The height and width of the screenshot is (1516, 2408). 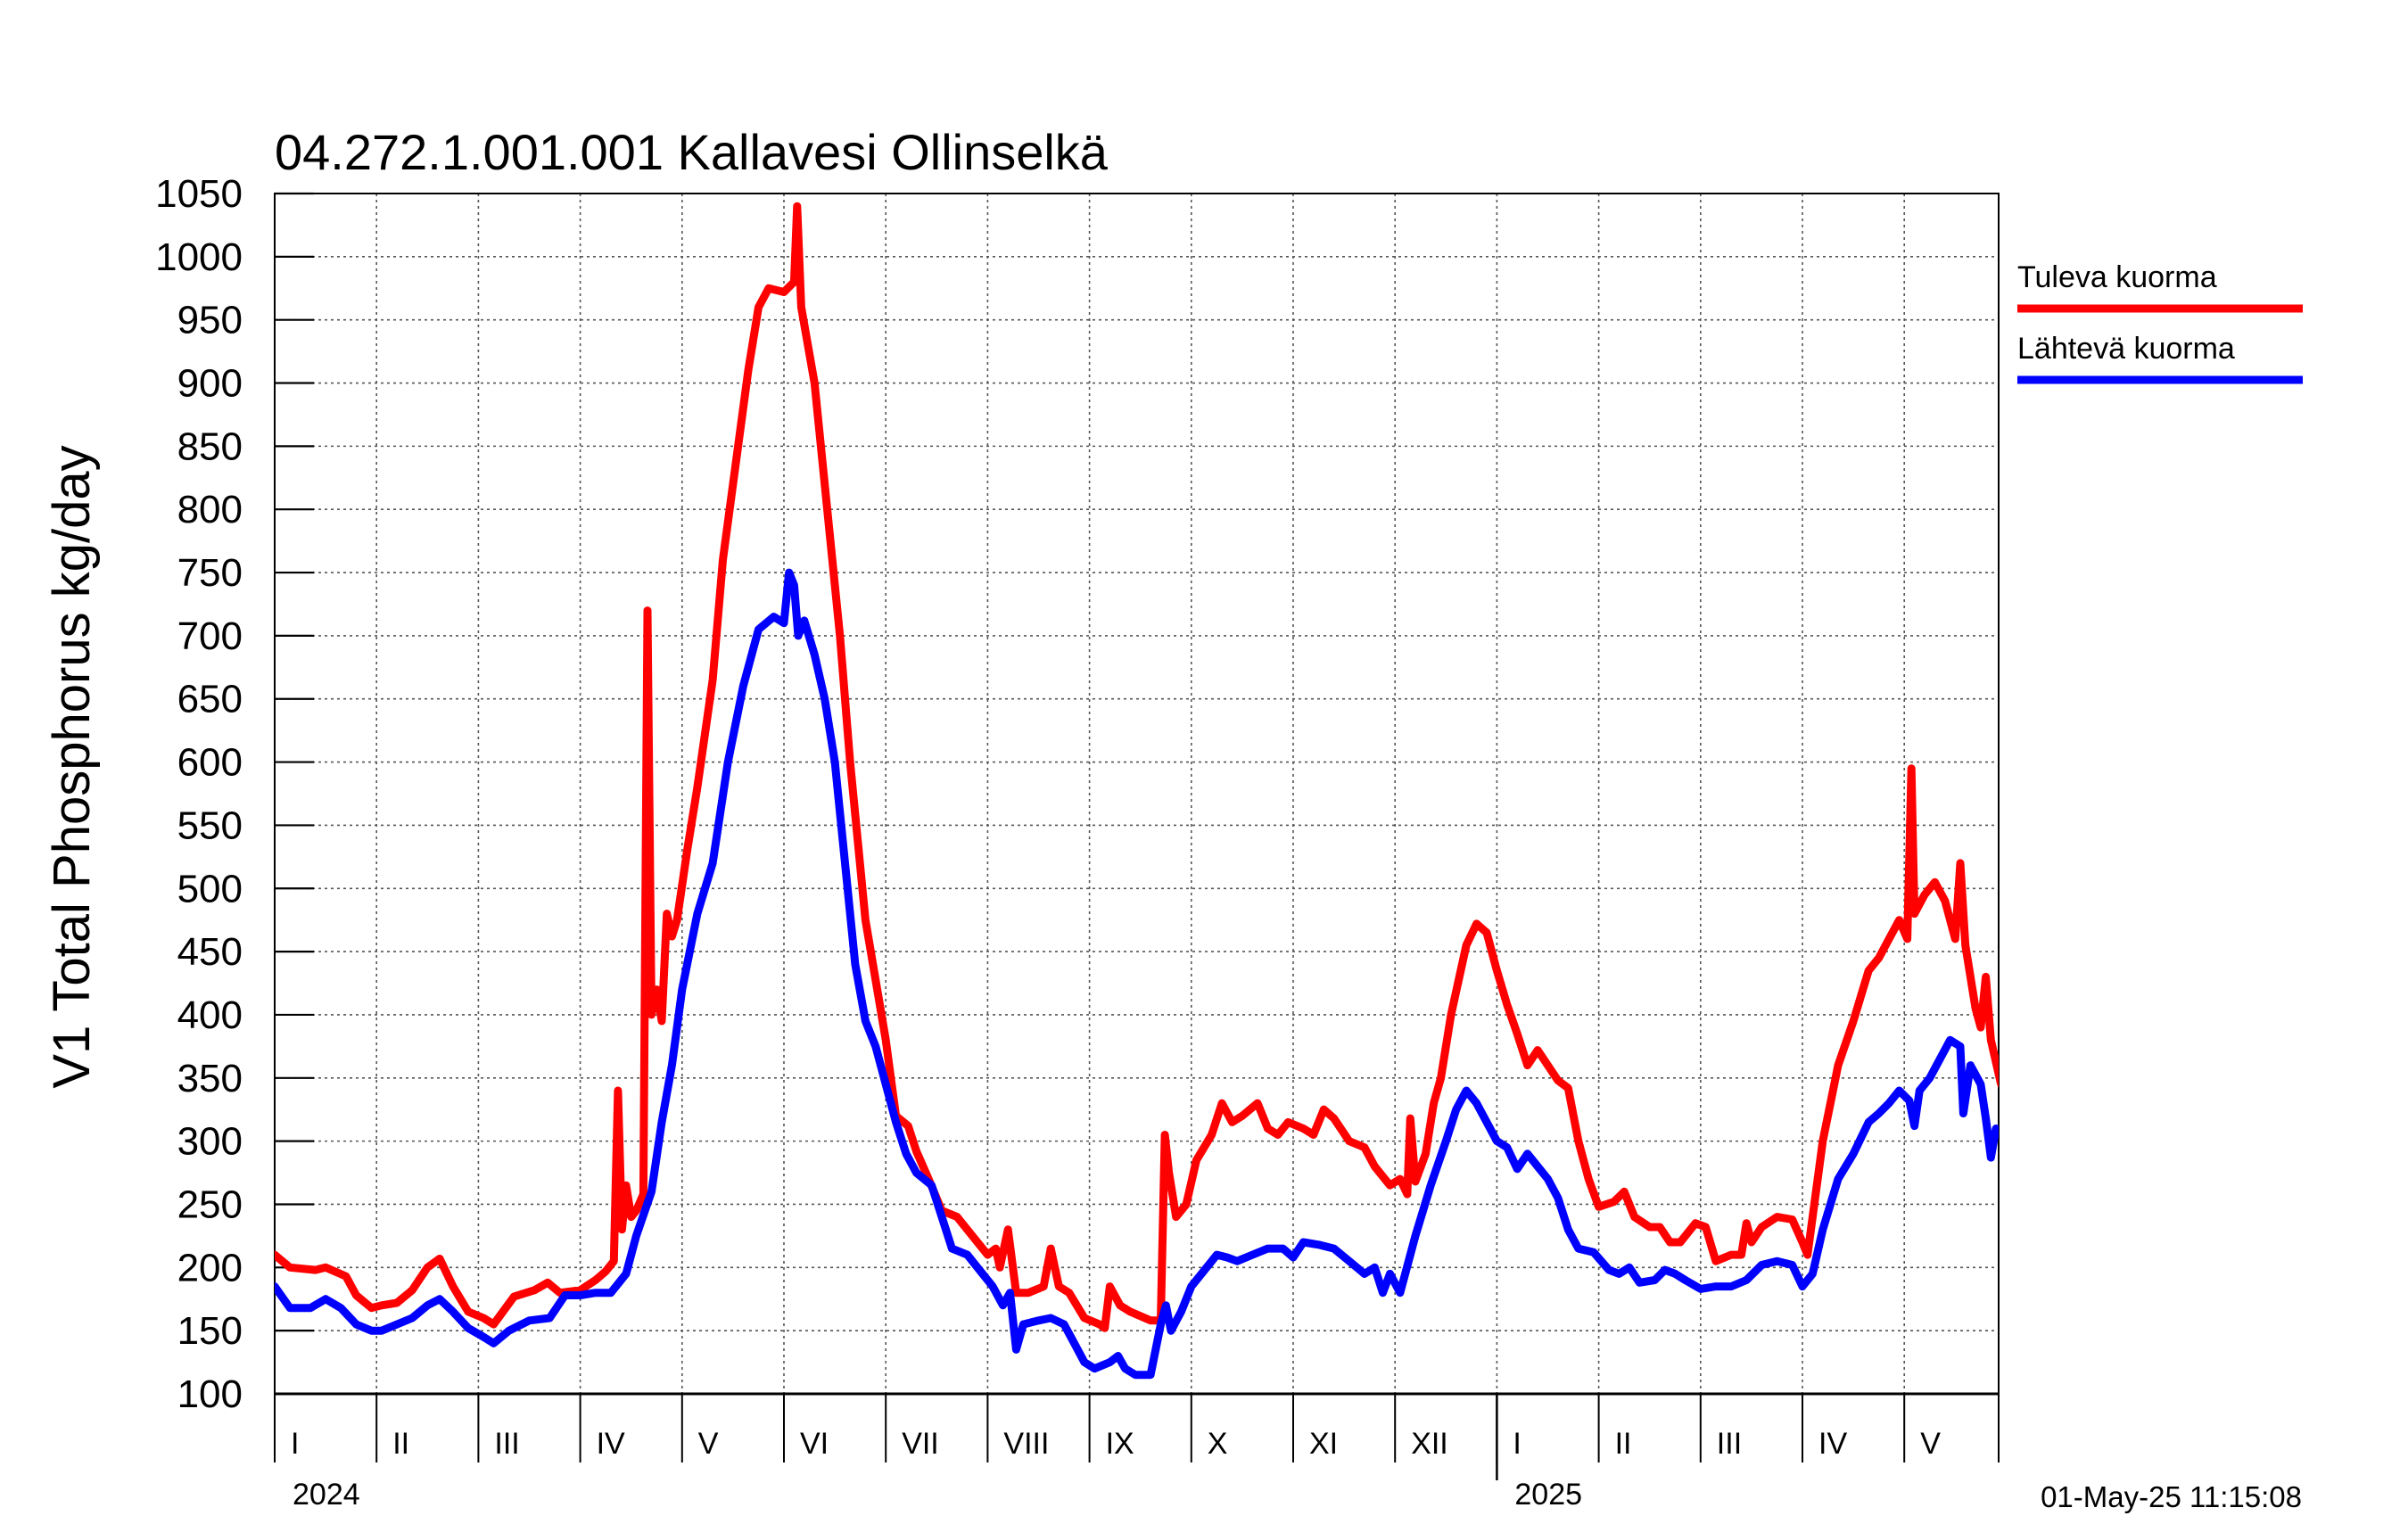 I want to click on legend: Tuleva kuorma Lähtevä kuorma, so click(x=2160, y=322).